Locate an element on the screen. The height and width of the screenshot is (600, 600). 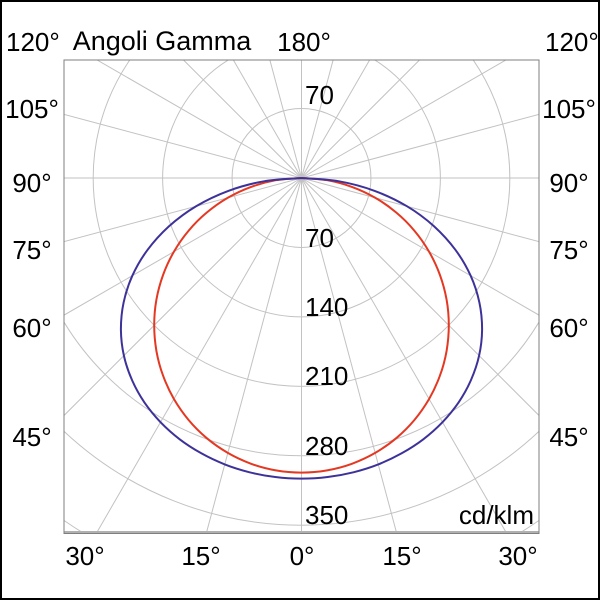
gamma-label-right-75: 75° is located at coordinates (569, 250).